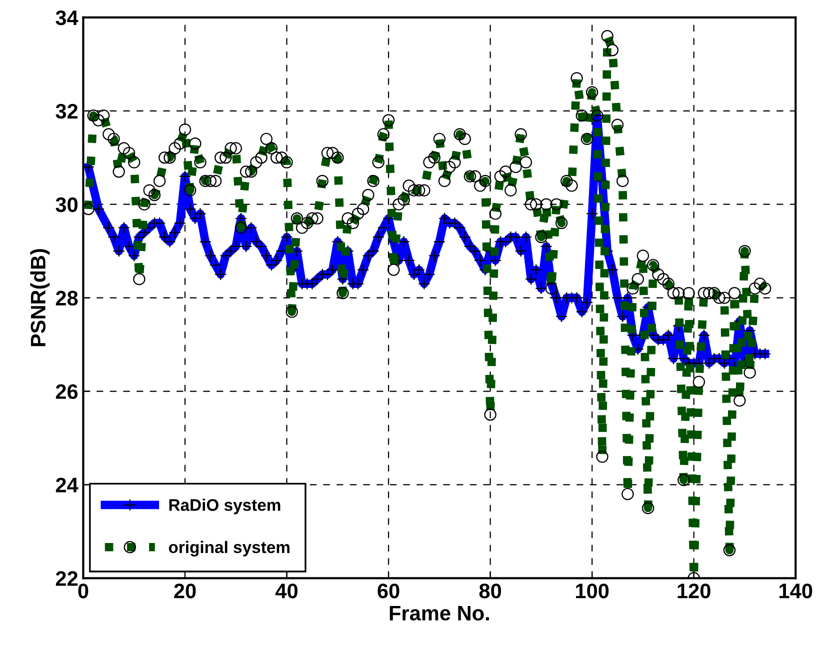  Describe the element at coordinates (592, 591) in the screenshot. I see `x-tick-label: 100` at that location.